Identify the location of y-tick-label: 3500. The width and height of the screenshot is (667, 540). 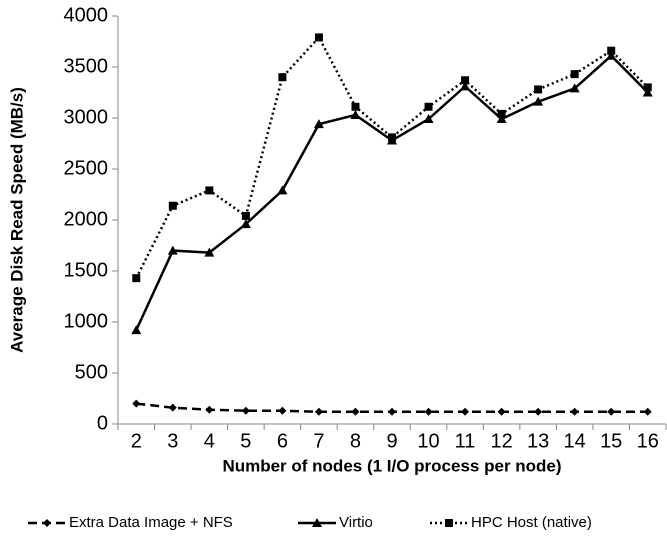
(86, 66).